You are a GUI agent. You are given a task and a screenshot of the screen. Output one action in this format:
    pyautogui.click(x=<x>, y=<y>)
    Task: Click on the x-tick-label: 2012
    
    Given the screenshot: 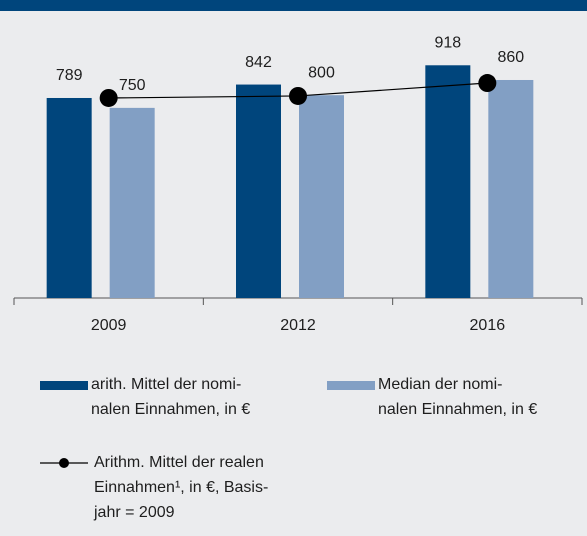 What is the action you would take?
    pyautogui.click(x=298, y=325)
    